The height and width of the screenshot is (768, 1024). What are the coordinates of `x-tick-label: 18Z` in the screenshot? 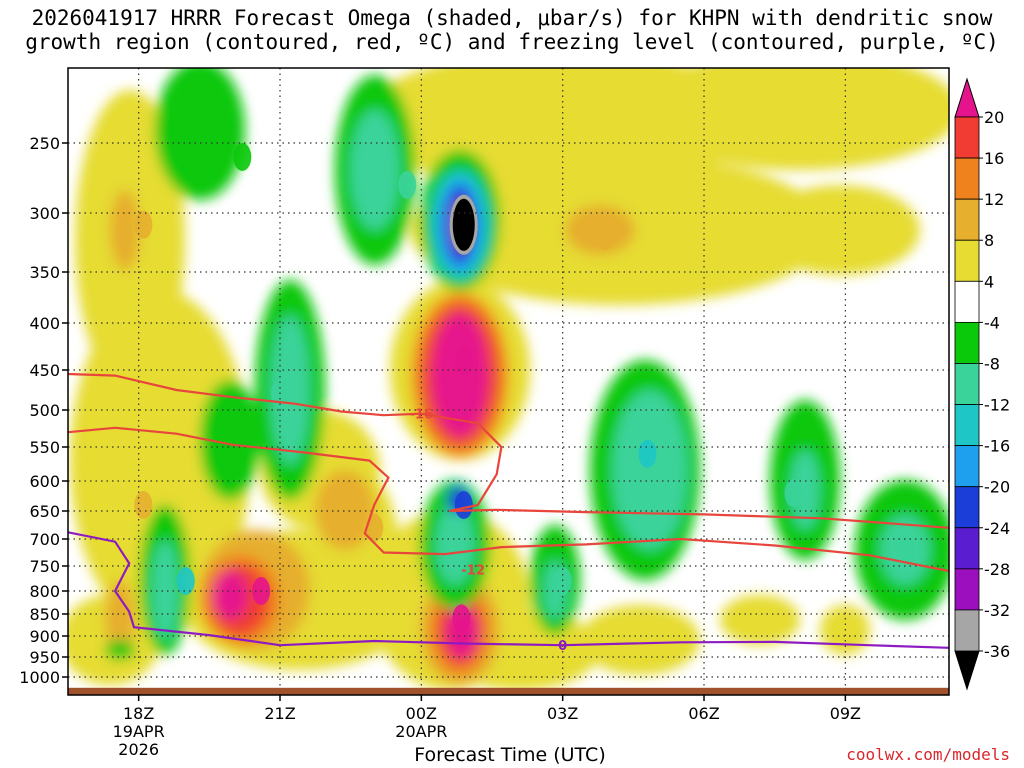 It's located at (138, 713).